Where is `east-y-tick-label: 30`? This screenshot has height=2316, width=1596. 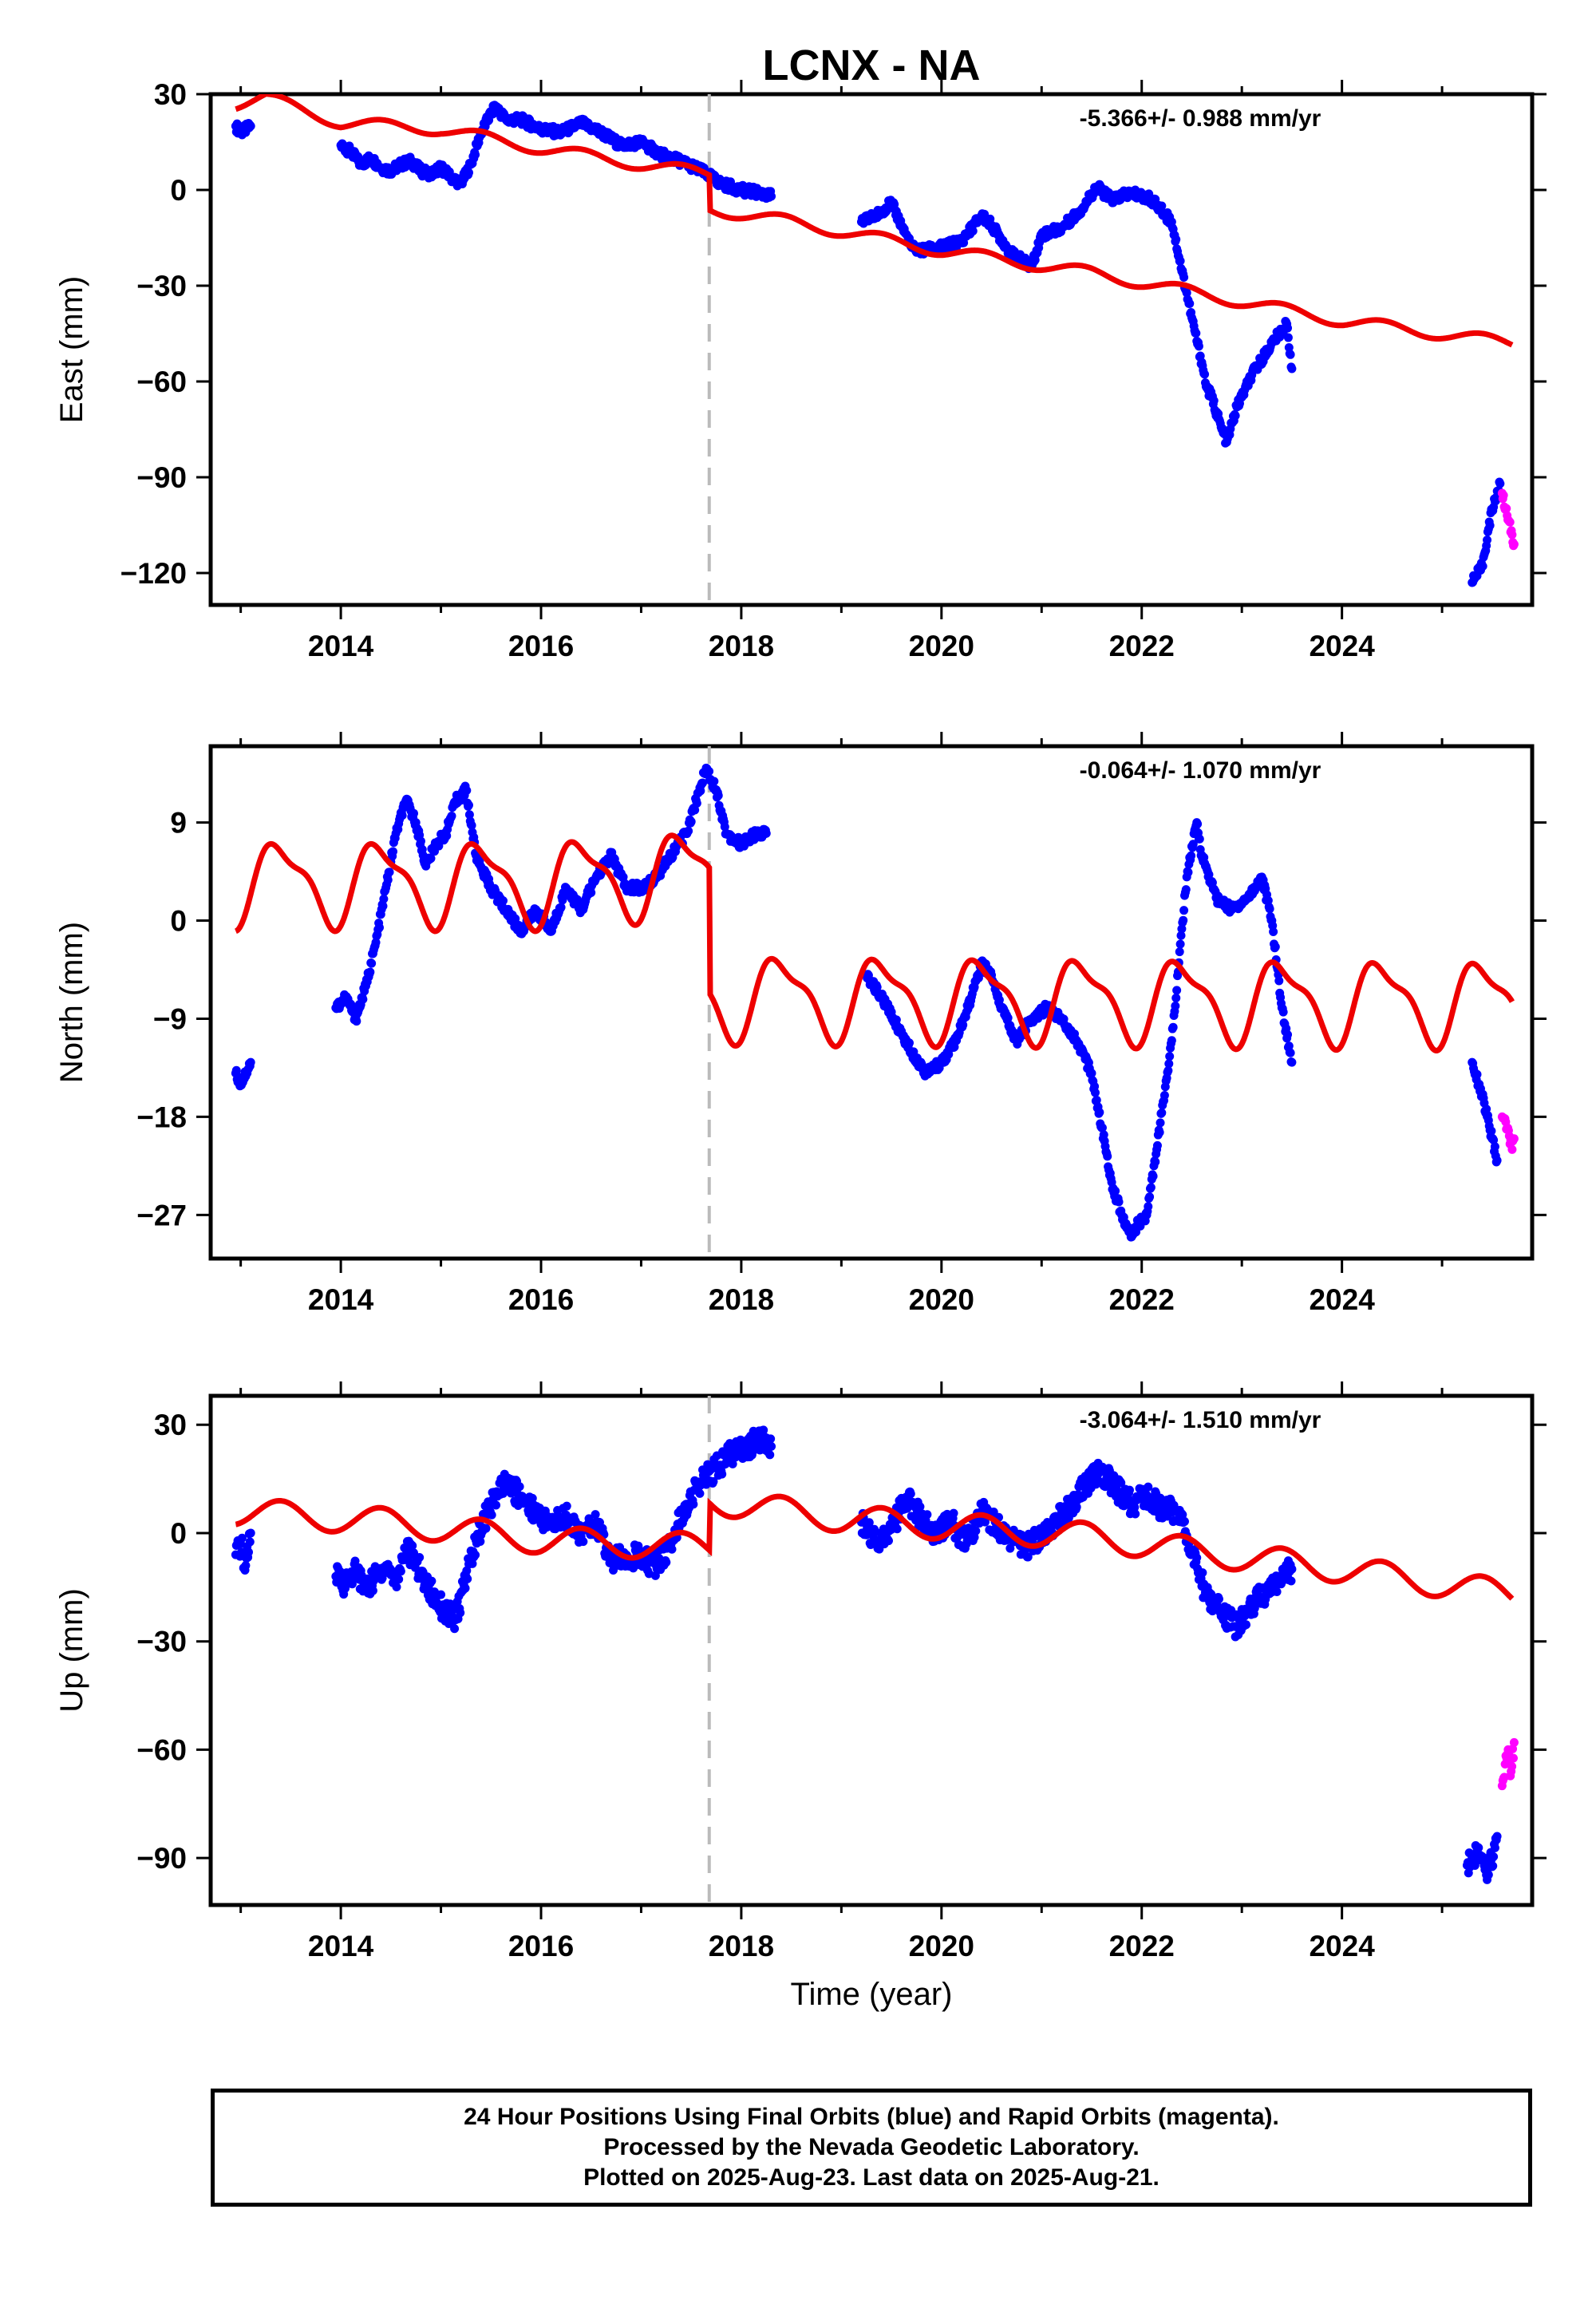
east-y-tick-label: 30 is located at coordinates (170, 94).